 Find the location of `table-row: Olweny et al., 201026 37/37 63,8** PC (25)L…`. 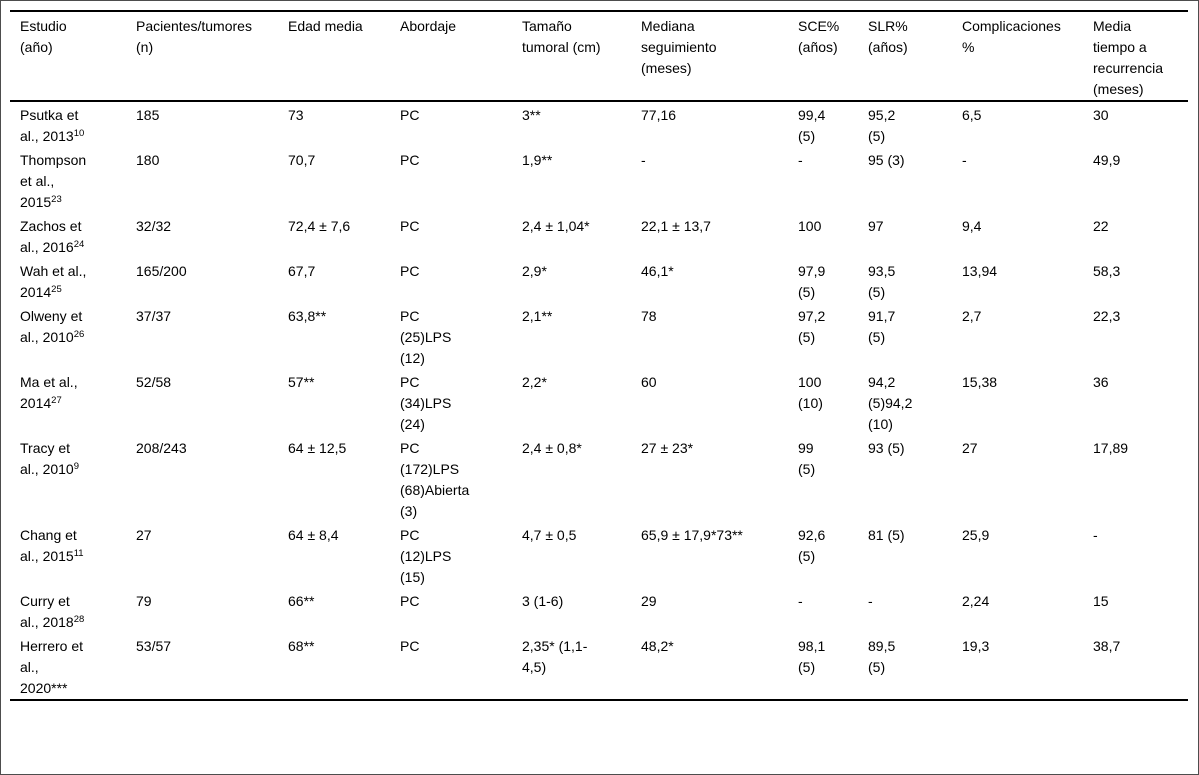

table-row: Olweny et al., 201026 37/37 63,8** PC (25)L… is located at coordinates (599, 336).